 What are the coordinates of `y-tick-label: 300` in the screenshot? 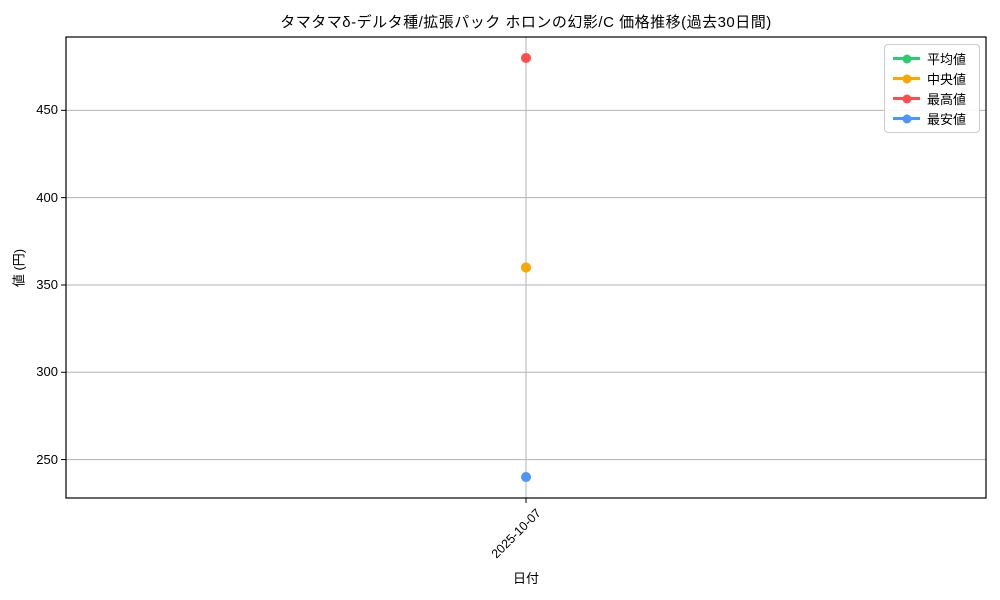 It's located at (47, 372).